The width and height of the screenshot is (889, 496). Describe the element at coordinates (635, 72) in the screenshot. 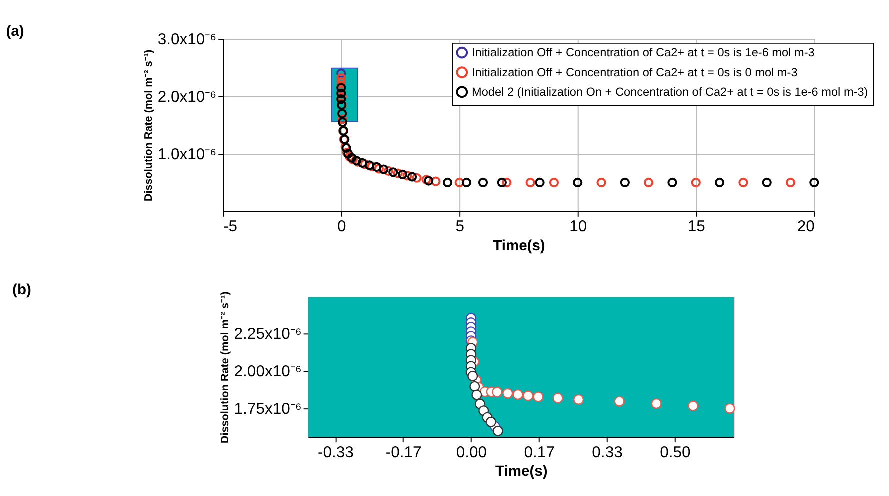

I see `legend-label: Initialization Off + Concentration of Ca2+ at t = 0s is 0 mol m-3` at that location.